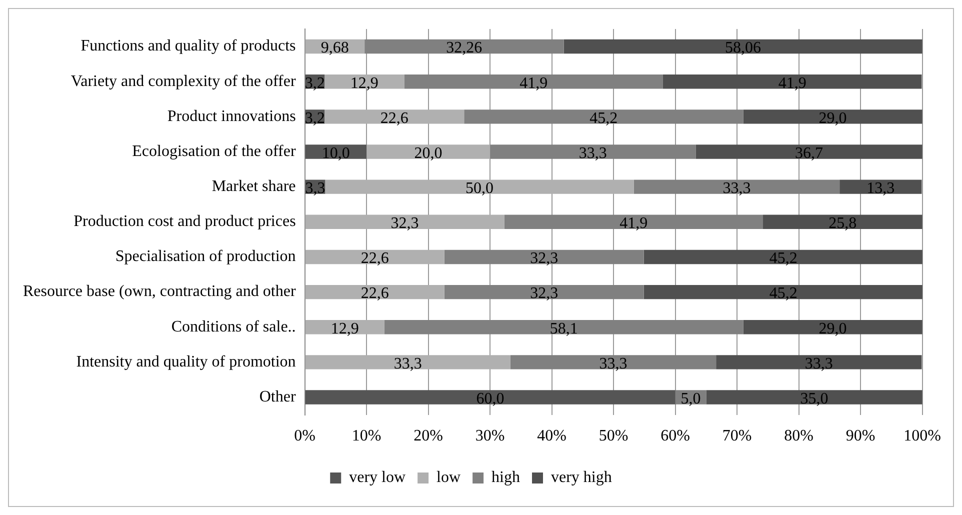 The width and height of the screenshot is (962, 515). I want to click on x-tick-label: 90%, so click(861, 436).